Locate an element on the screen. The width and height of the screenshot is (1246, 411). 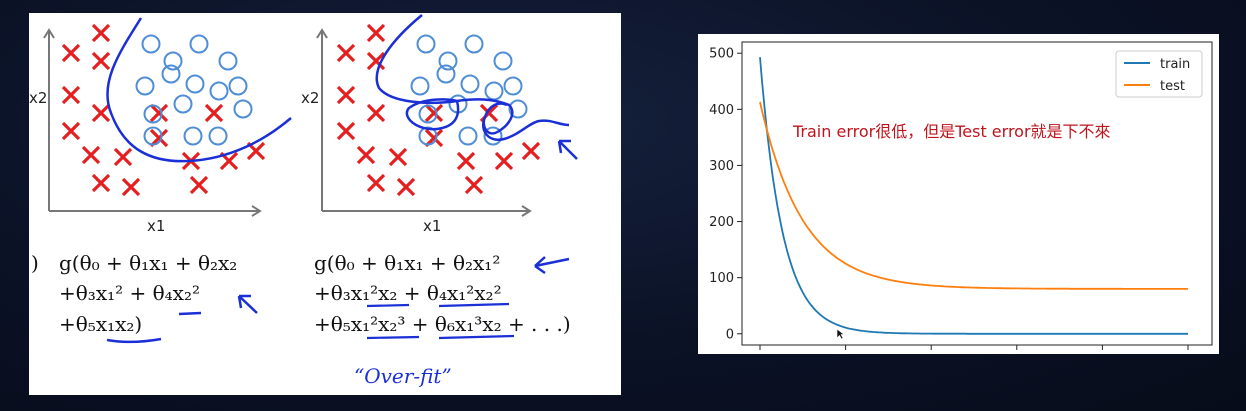
chart-annotation: Train error很低，但是Test error就是下不來 is located at coordinates (951, 131).